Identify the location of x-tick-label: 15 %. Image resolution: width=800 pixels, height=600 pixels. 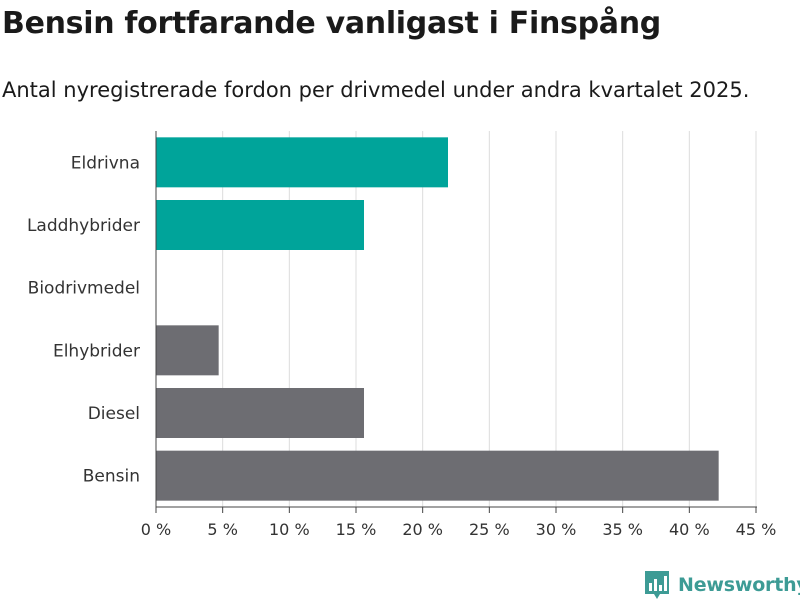
(356, 529).